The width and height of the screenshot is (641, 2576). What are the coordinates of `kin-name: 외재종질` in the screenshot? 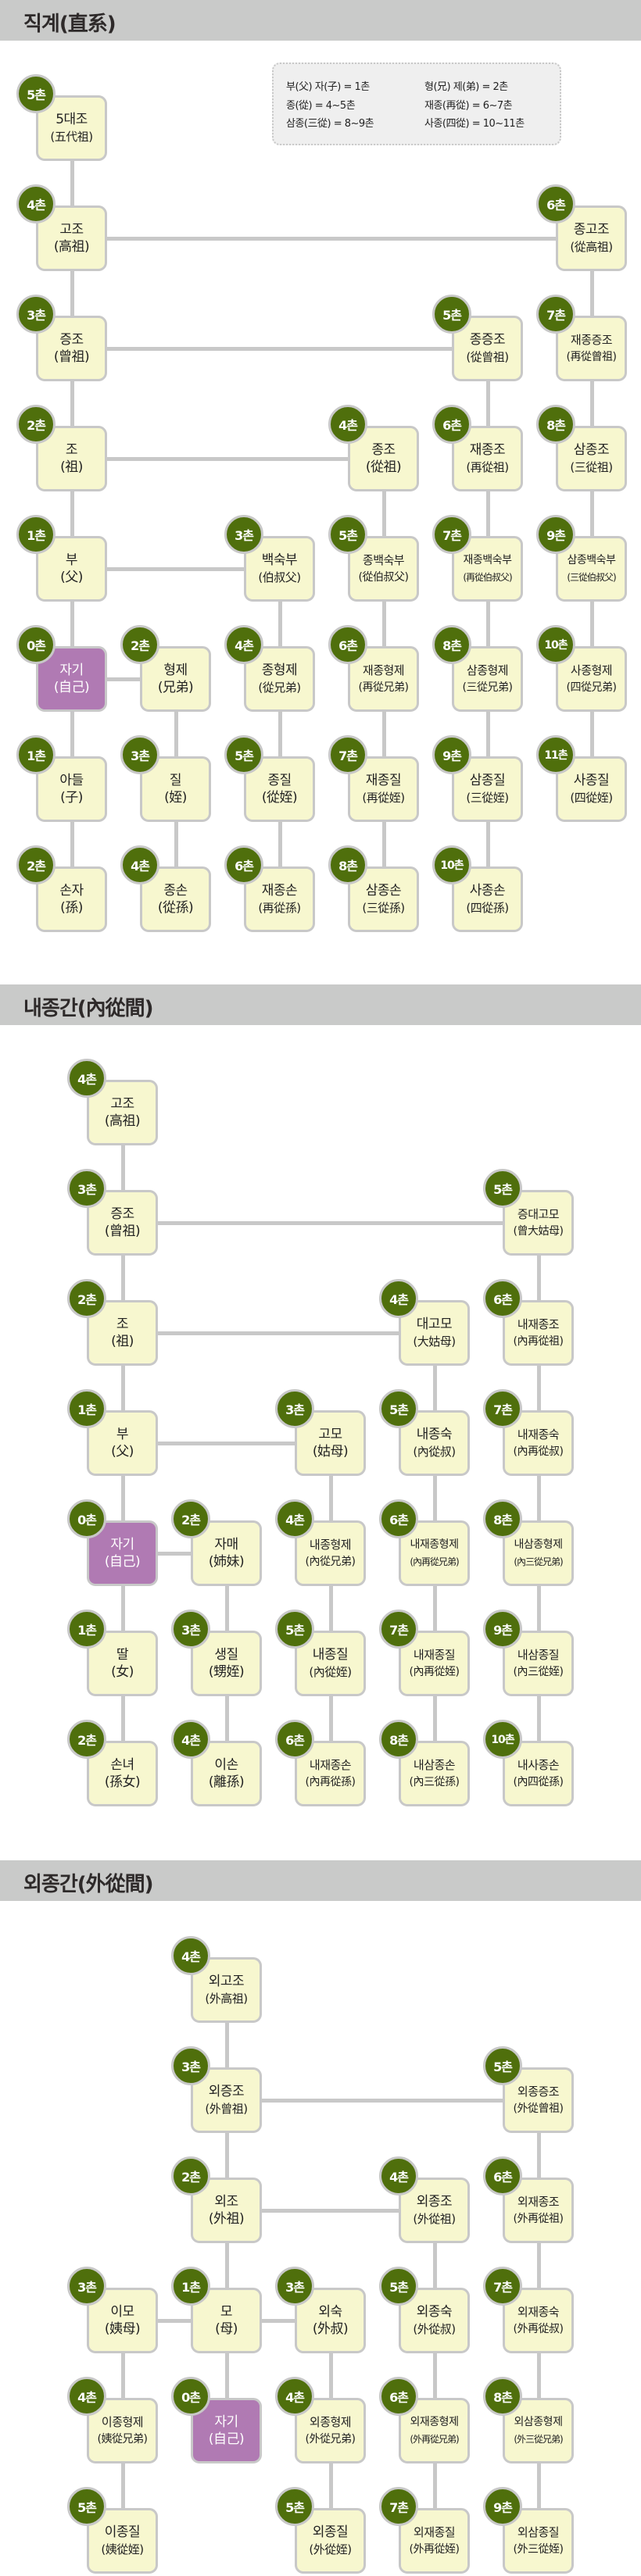 It's located at (435, 2532).